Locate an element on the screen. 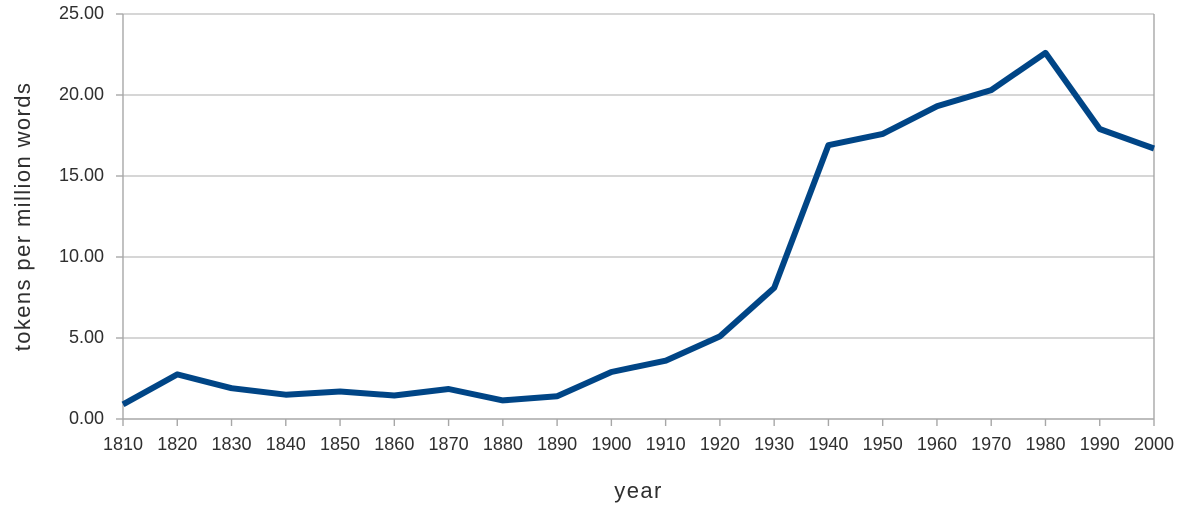 The height and width of the screenshot is (508, 1185). y-tick-label: 25.00 is located at coordinates (81, 13).